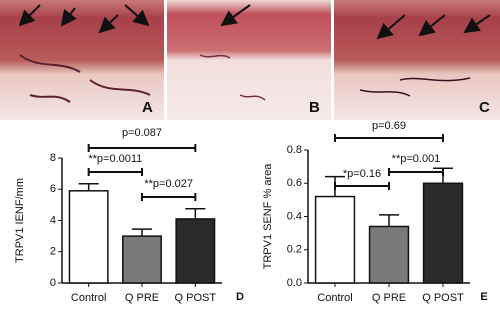  I want to click on panel-label: A, so click(147, 107).